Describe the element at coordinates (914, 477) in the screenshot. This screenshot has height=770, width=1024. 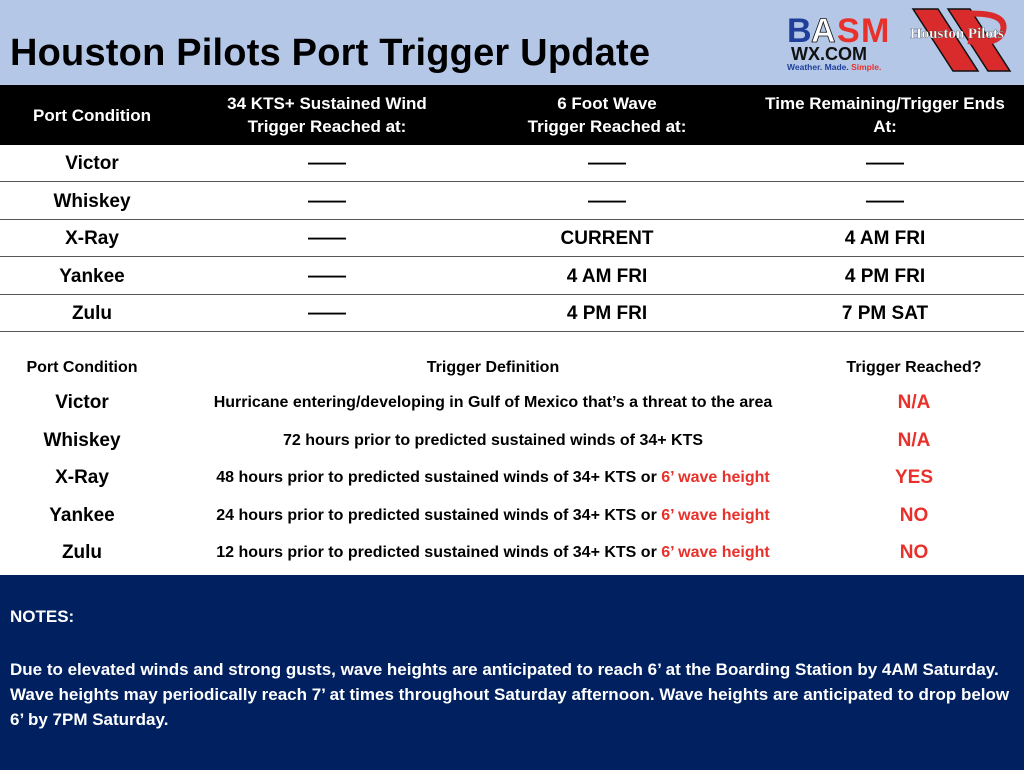
I see `trigger-reached-cell: YES` at that location.